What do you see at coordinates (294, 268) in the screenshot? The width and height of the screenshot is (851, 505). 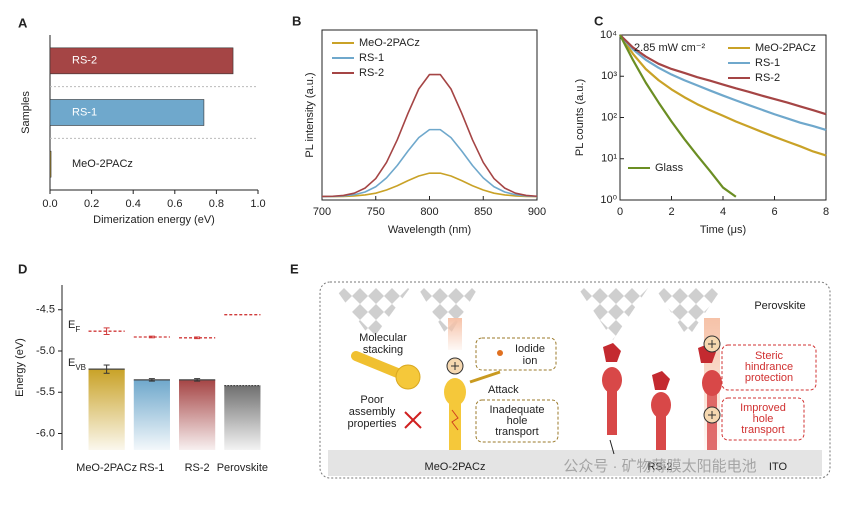 I see `panel-label: E` at bounding box center [294, 268].